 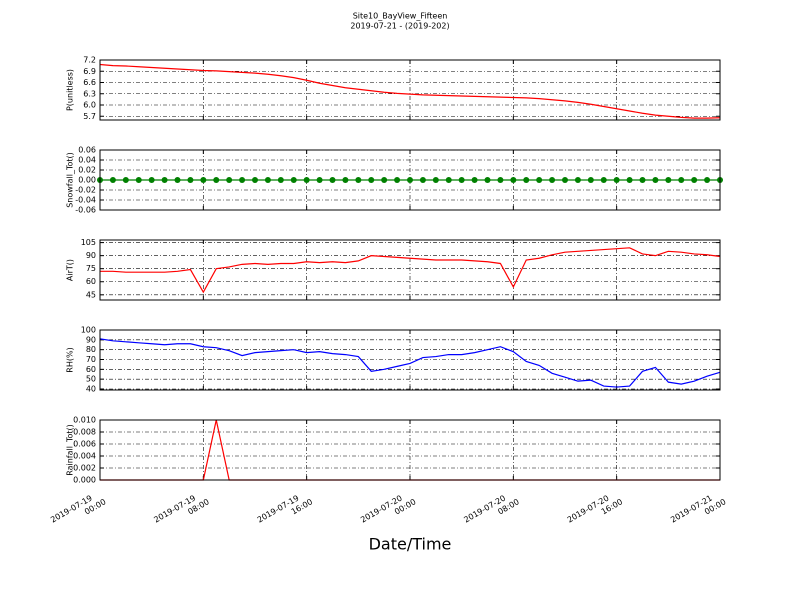 I want to click on chart-subtitle: 2019-07-21 - (2019-202), so click(x=399, y=26).